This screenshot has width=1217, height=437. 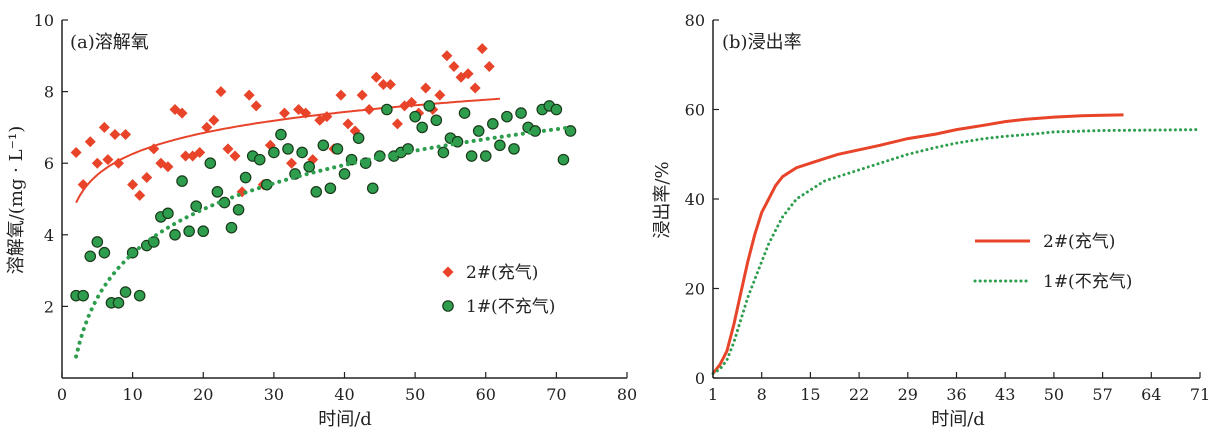 I want to click on y-tick-label: 20, so click(x=695, y=289).